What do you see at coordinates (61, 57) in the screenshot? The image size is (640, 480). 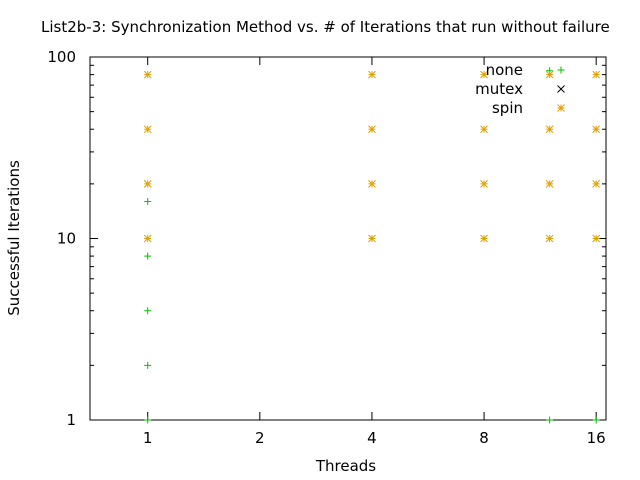 I see `y-tick-label: 100` at bounding box center [61, 57].